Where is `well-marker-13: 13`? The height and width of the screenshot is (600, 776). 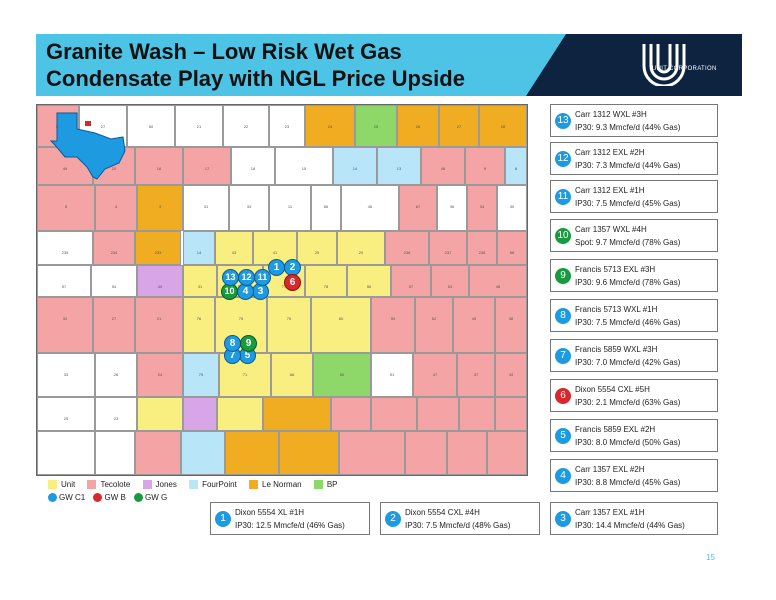
well-marker-13: 13 is located at coordinates (230, 277).